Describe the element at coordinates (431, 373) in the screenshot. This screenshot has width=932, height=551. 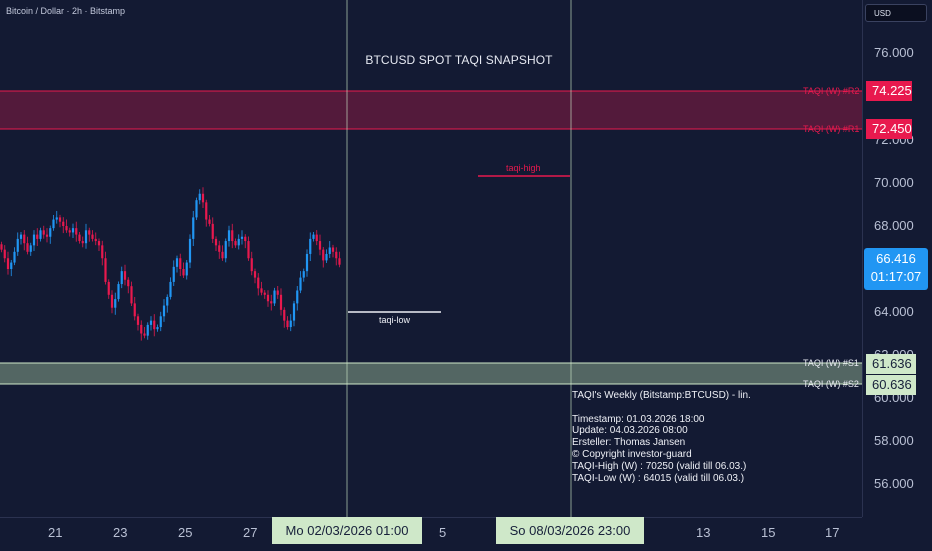
I see `support-zone` at that location.